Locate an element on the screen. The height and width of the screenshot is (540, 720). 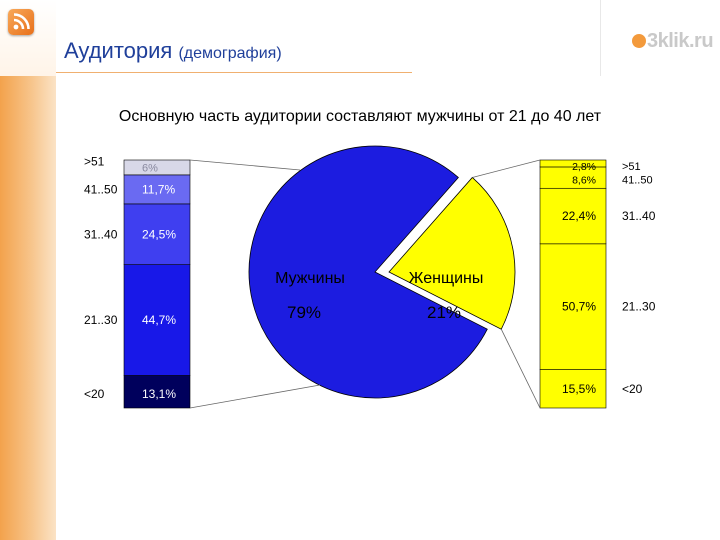
bar-men-age-2130: 21..30 is located at coordinates (101, 320).